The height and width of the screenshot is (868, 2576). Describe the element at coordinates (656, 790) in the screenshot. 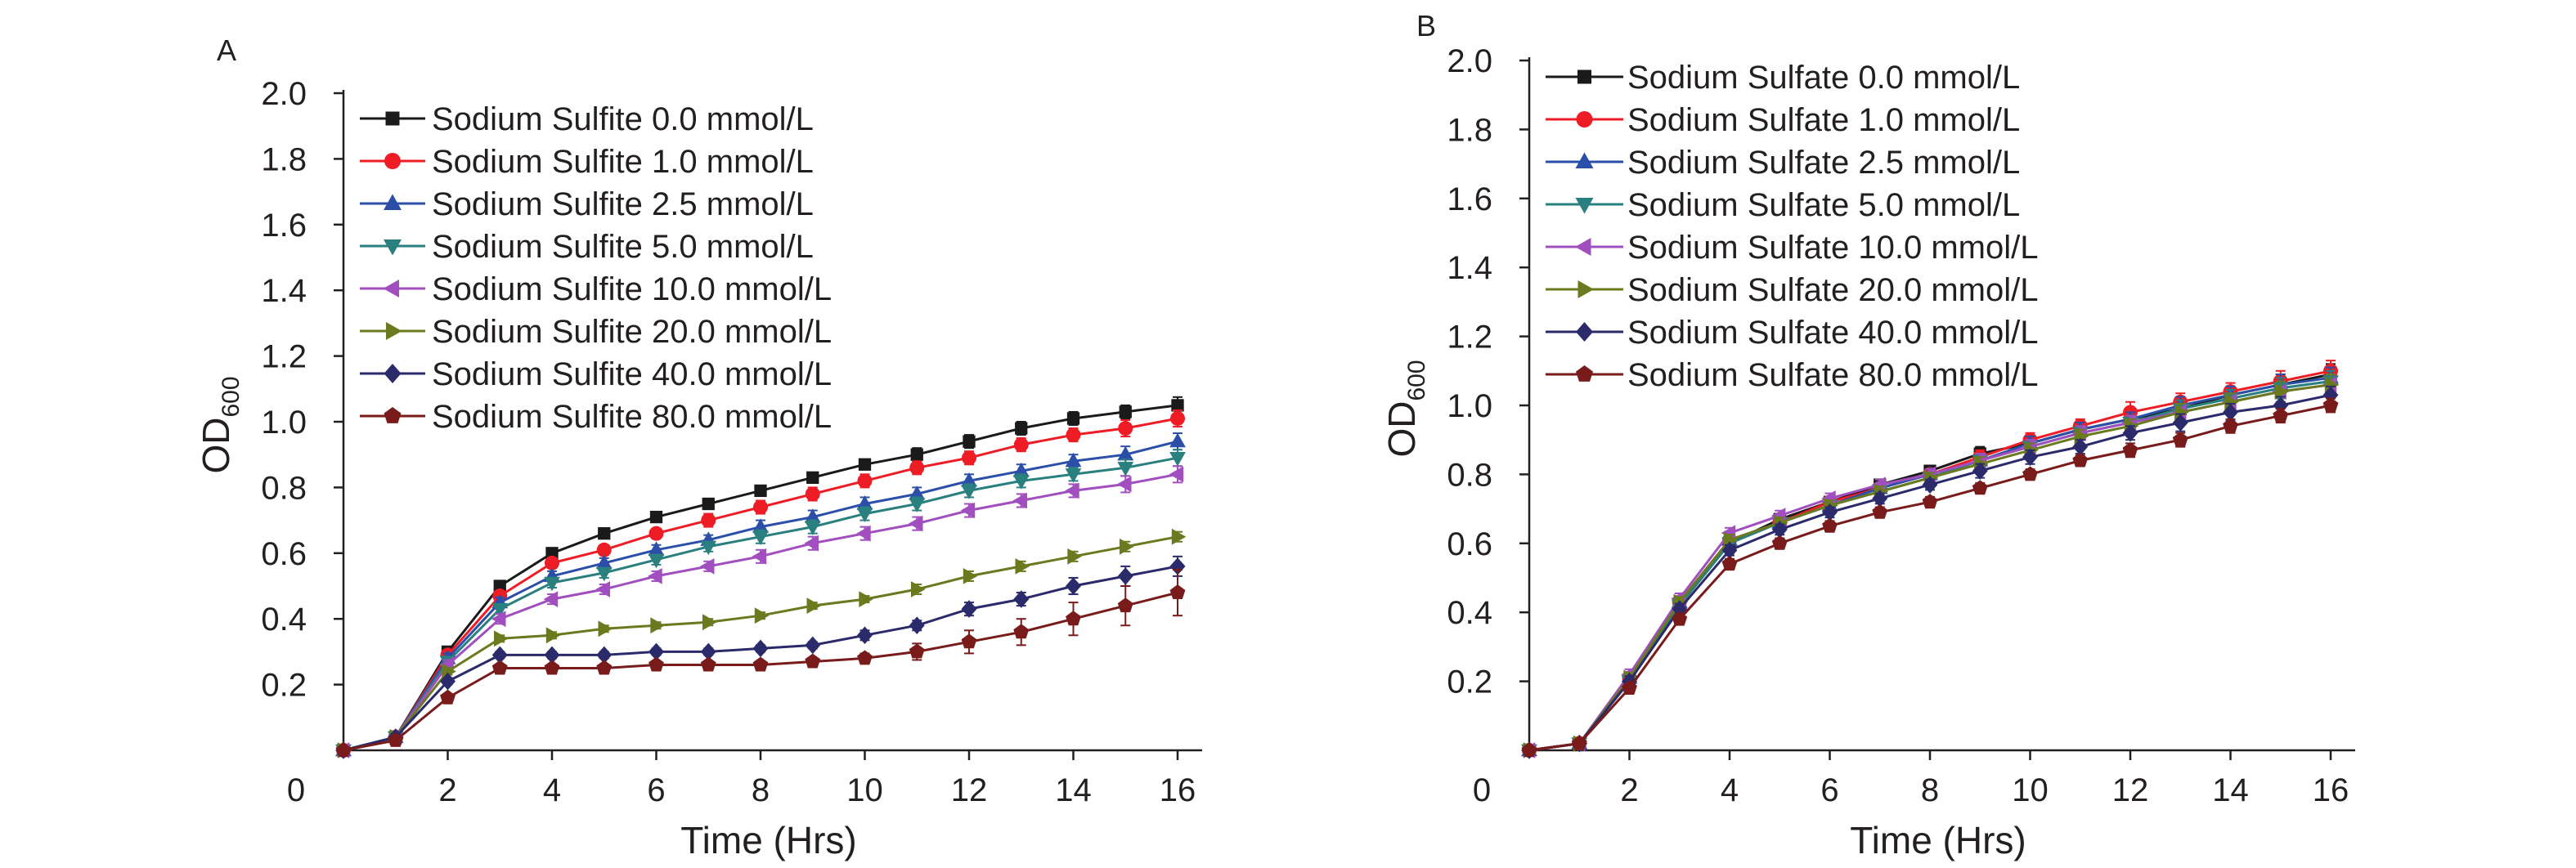

I see `x-tick-label: 6` at that location.